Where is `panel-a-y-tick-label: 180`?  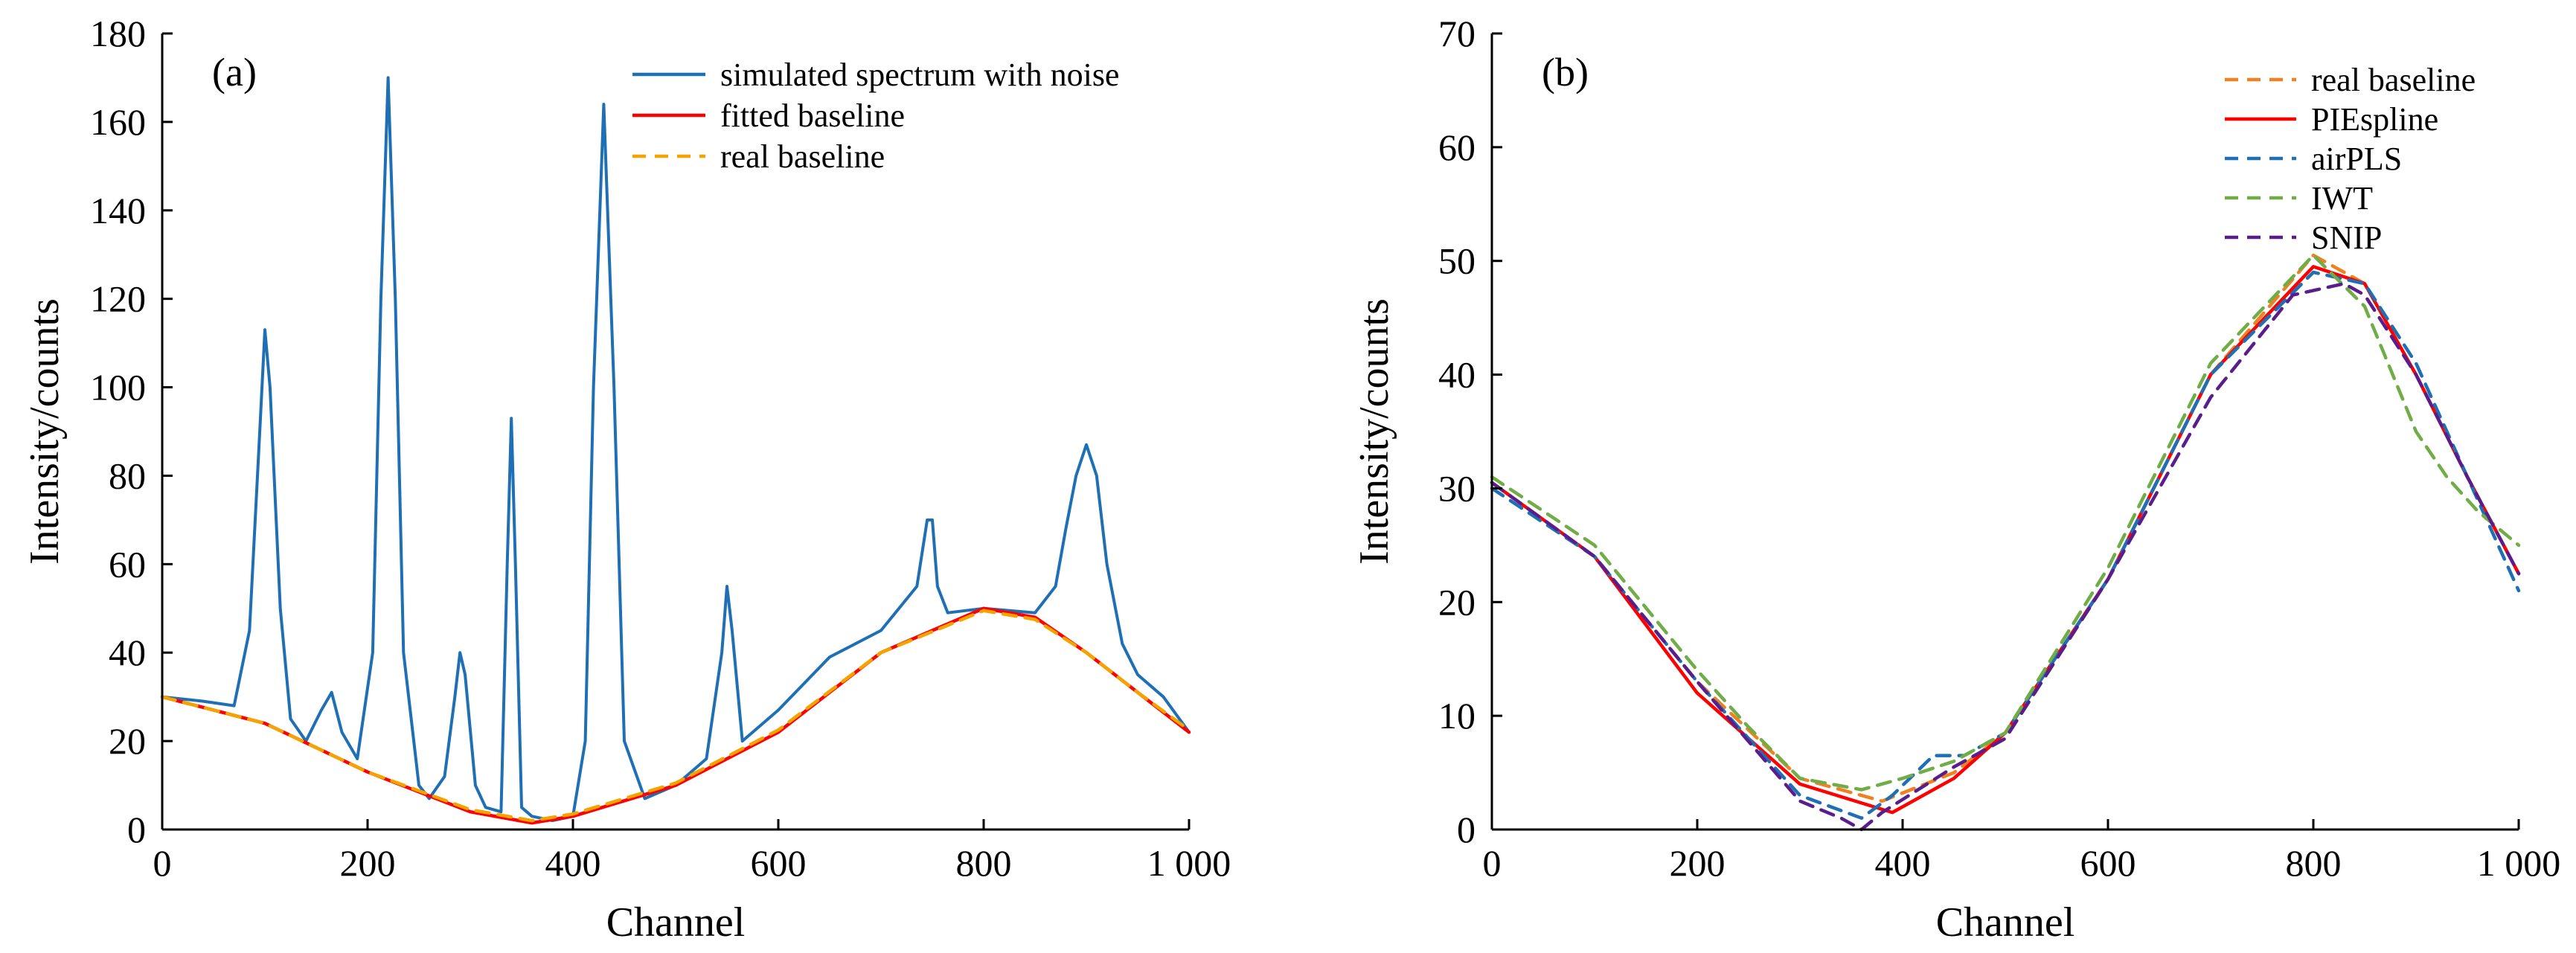 panel-a-y-tick-label: 180 is located at coordinates (118, 33).